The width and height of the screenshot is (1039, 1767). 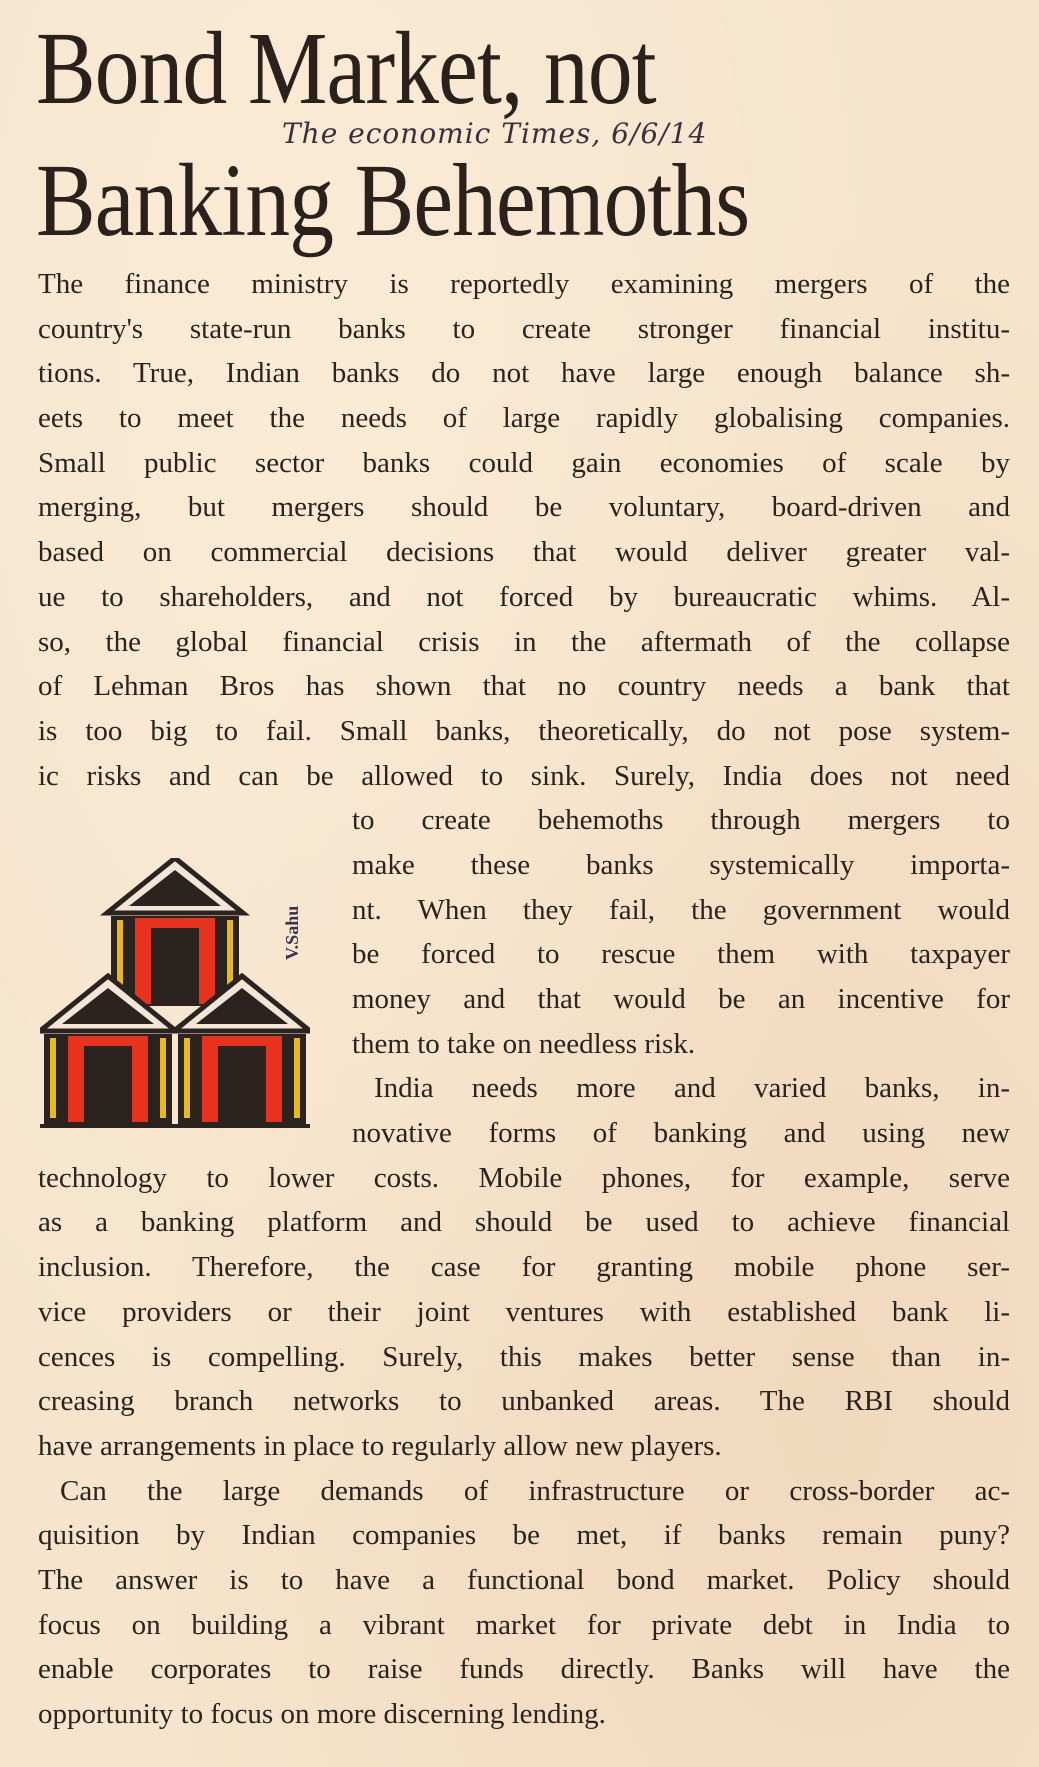 I want to click on bank-building-left, so click(x=112, y=1048).